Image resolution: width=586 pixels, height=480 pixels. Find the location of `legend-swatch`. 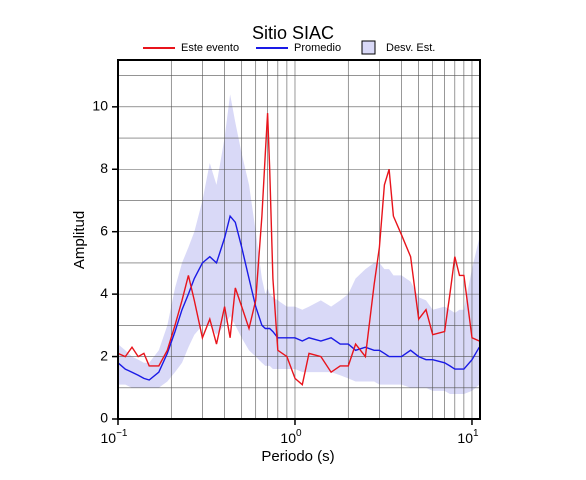

legend-swatch is located at coordinates (368, 47).